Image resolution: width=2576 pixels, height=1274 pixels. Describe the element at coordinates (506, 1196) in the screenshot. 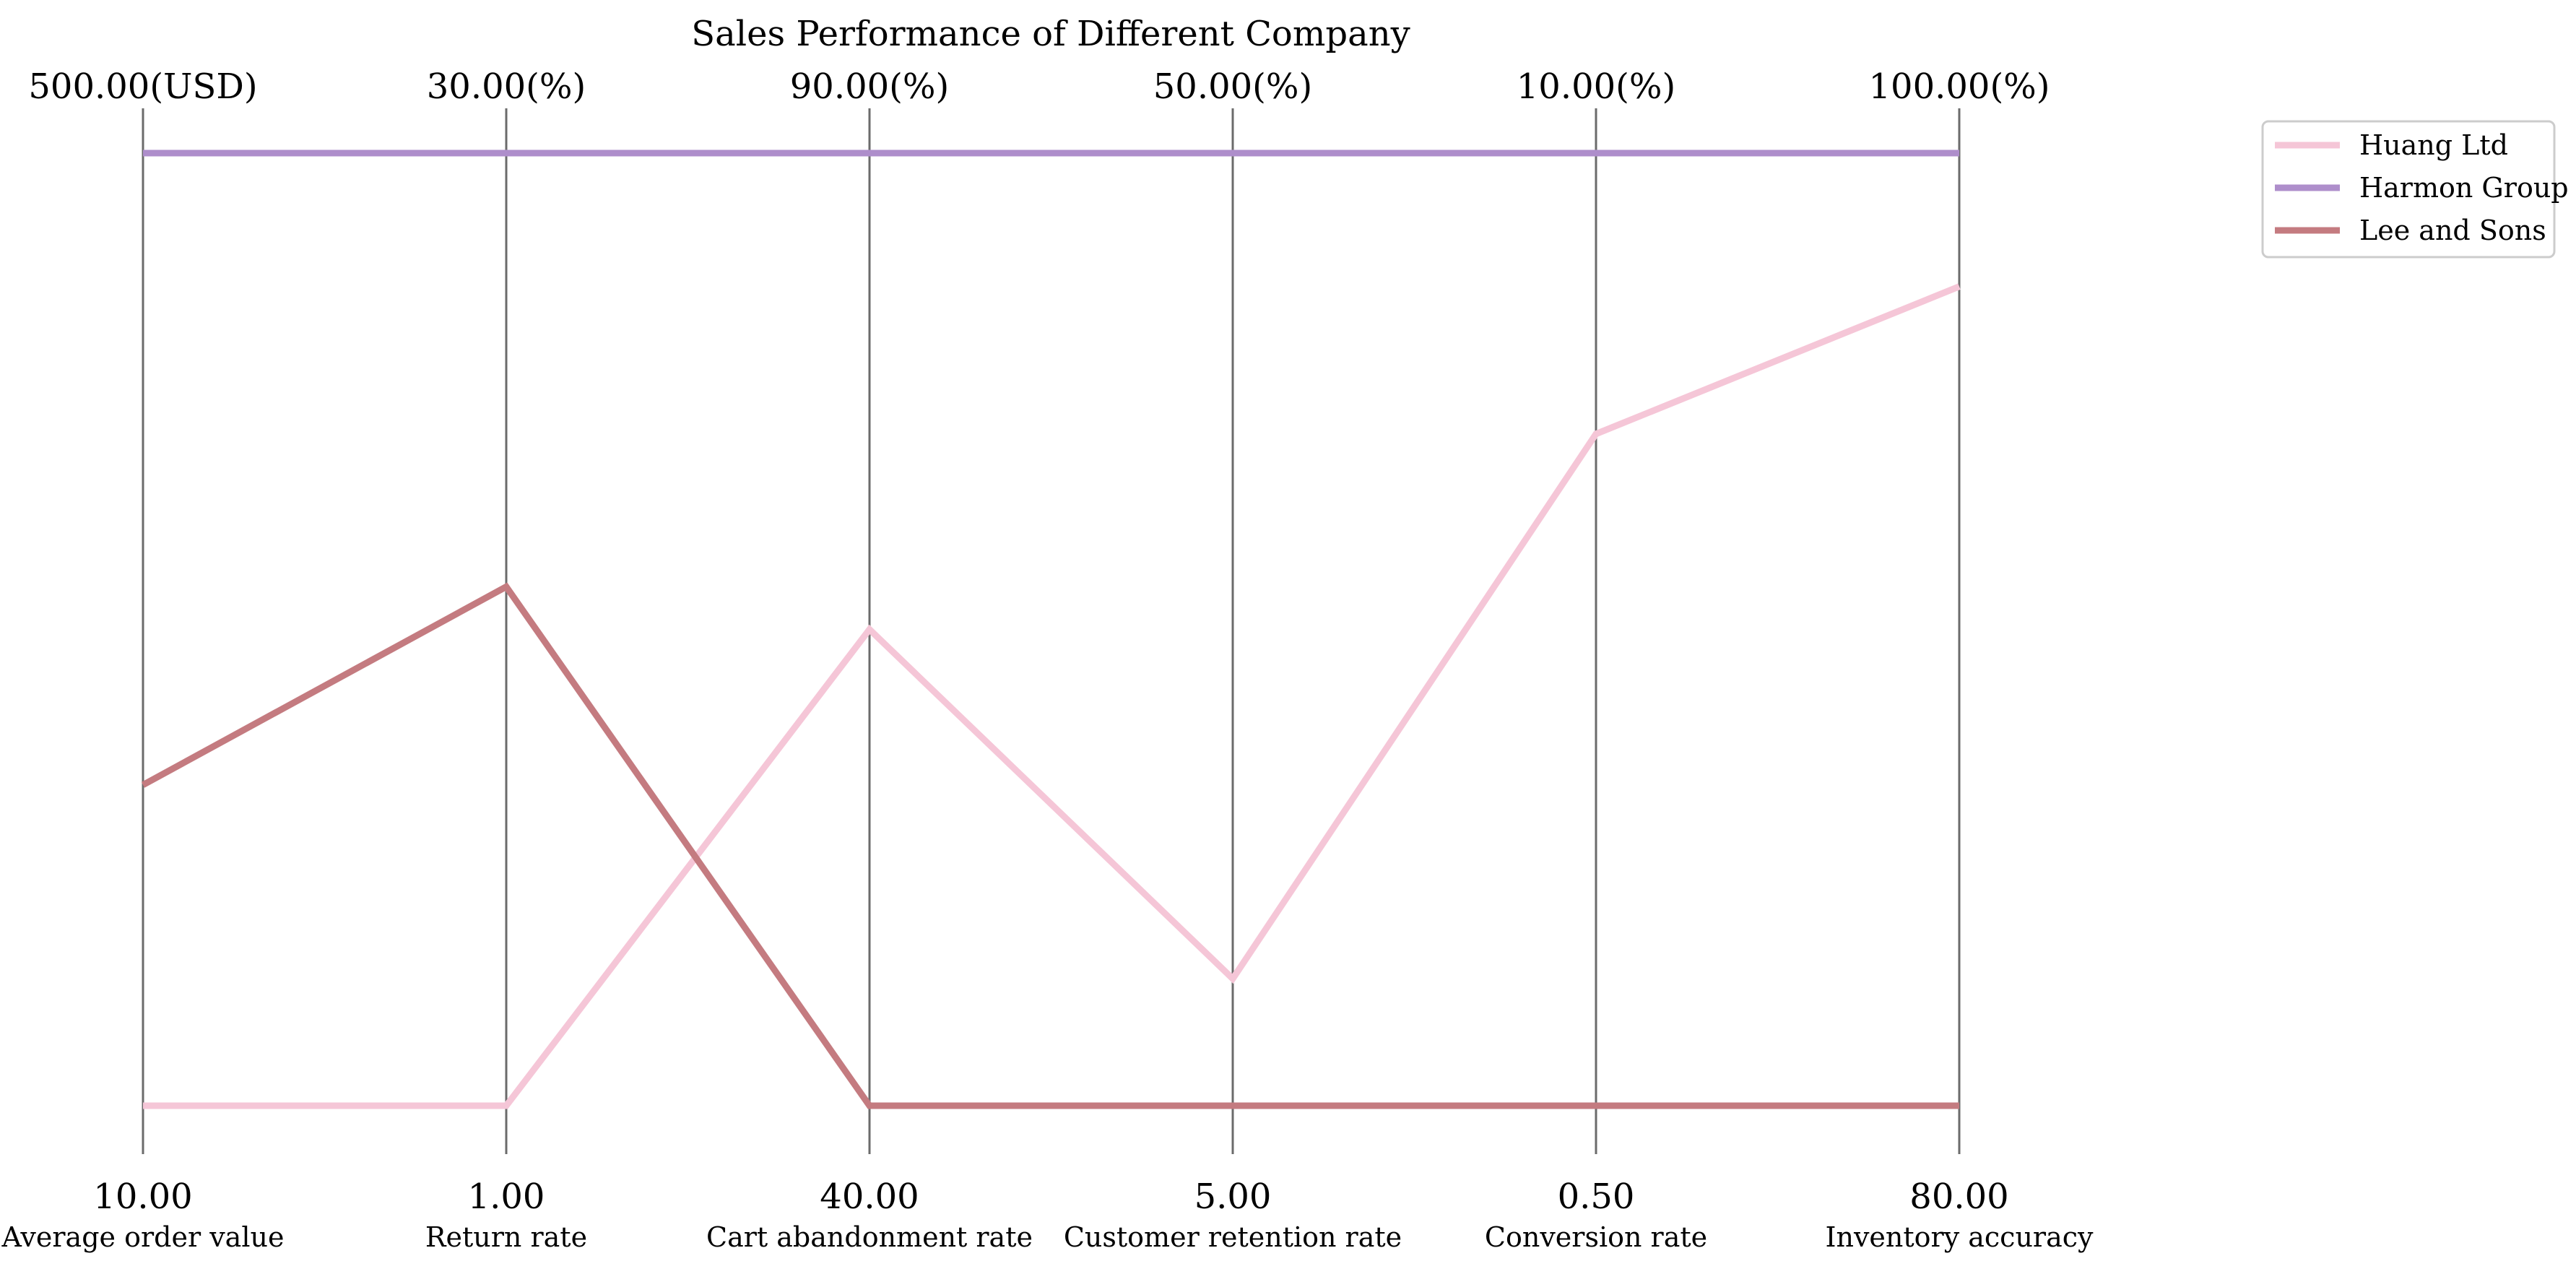

I see `axis-min-label: 1.00` at that location.